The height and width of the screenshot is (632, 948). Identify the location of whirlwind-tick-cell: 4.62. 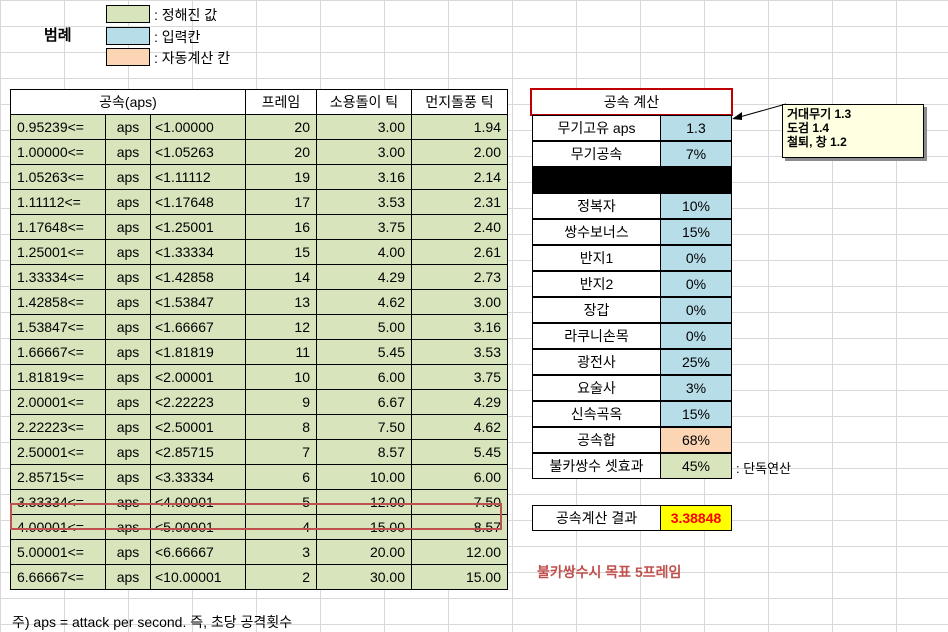
(364, 302).